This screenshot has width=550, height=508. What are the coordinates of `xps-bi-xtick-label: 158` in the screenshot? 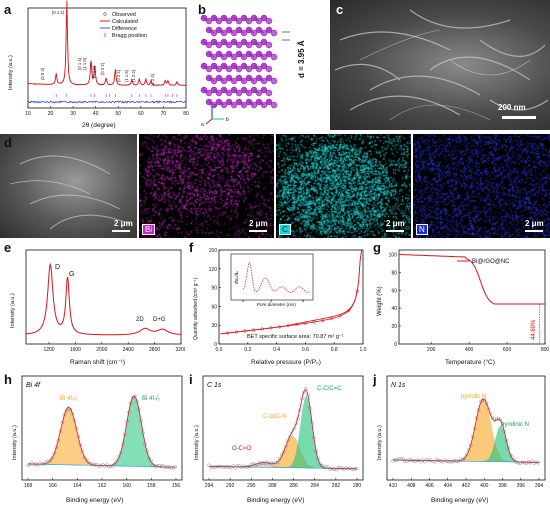 It's located at (151, 486).